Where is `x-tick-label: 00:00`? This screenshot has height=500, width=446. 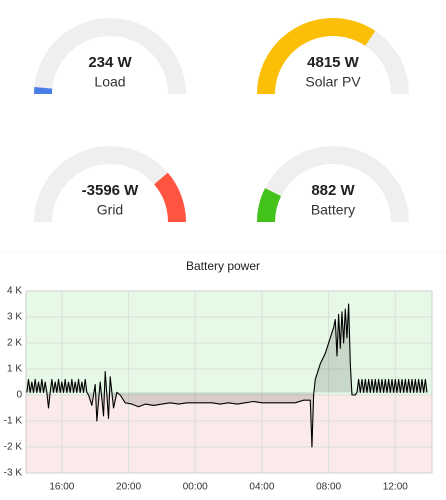 x-tick-label: 00:00 is located at coordinates (195, 487).